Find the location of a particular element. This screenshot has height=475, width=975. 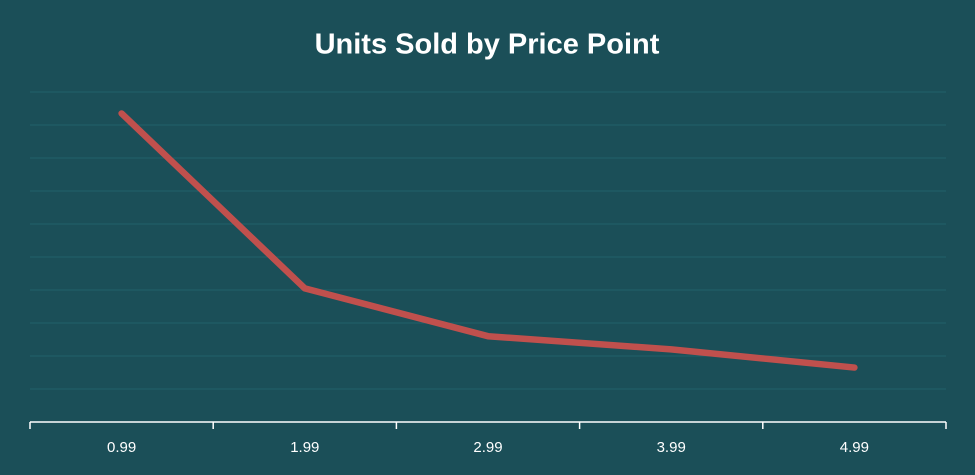

x-tick-label: 2.99 is located at coordinates (487, 447).